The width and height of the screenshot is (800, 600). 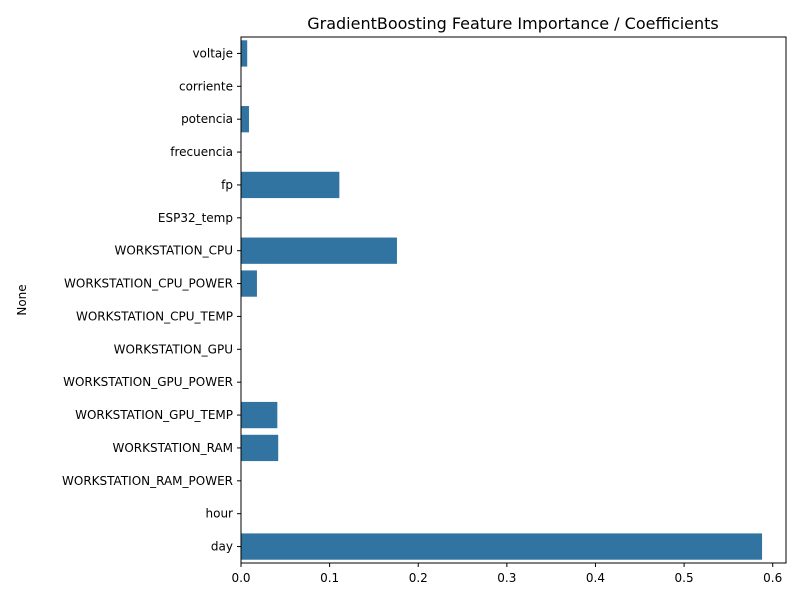 I want to click on y-tick-label: WORKSTATION_GPU, so click(x=173, y=349).